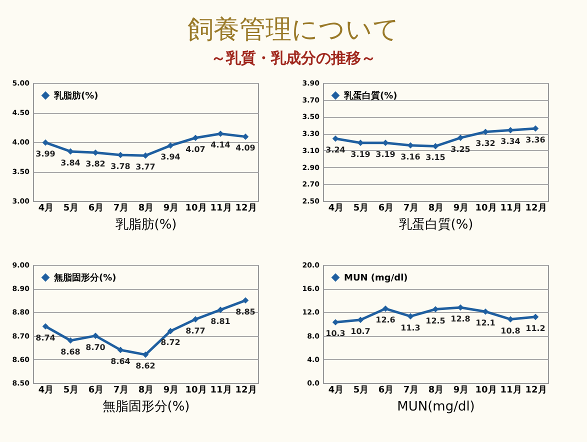  I want to click on legend-label: 乳蛋白質(%), so click(370, 96).